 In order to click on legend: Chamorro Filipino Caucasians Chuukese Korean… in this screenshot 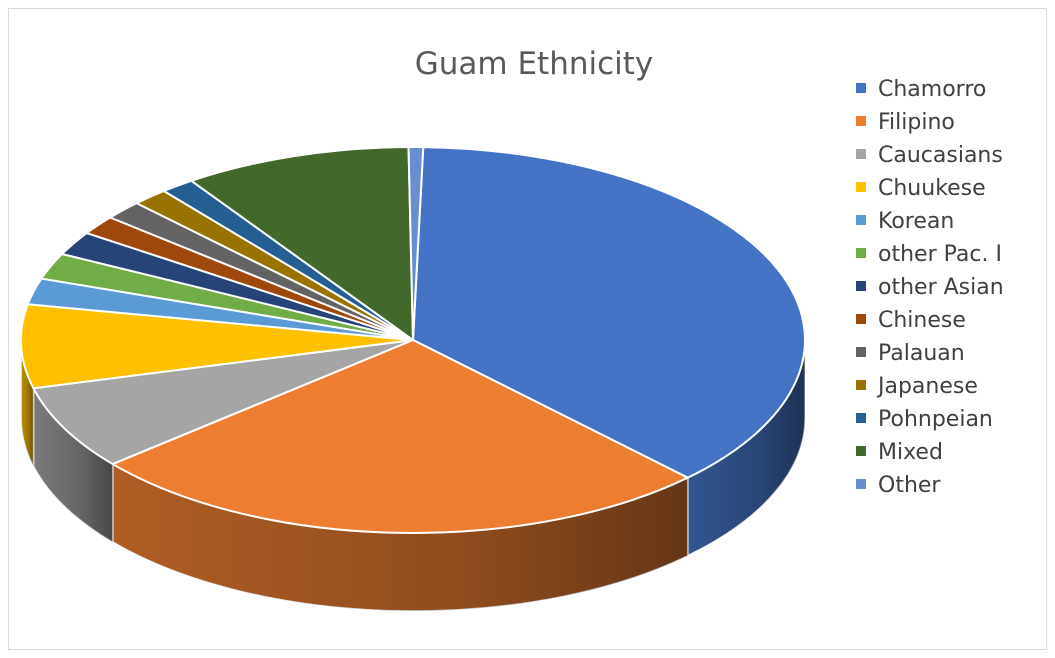, I will do `click(930, 287)`.